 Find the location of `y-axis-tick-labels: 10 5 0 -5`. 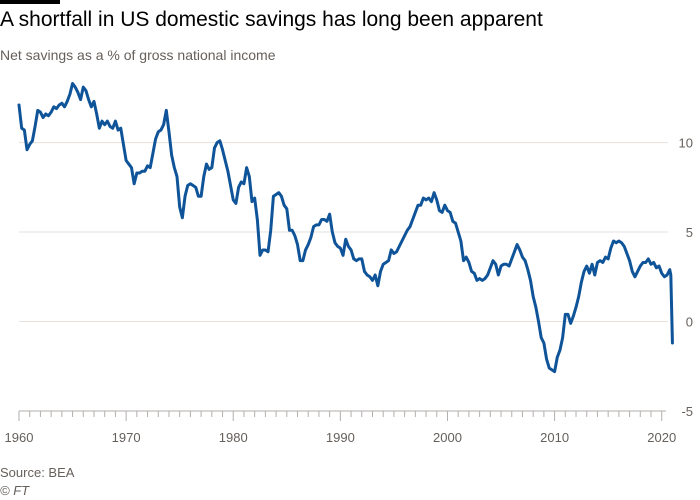

y-axis-tick-labels: 10 5 0 -5 is located at coordinates (686, 277).